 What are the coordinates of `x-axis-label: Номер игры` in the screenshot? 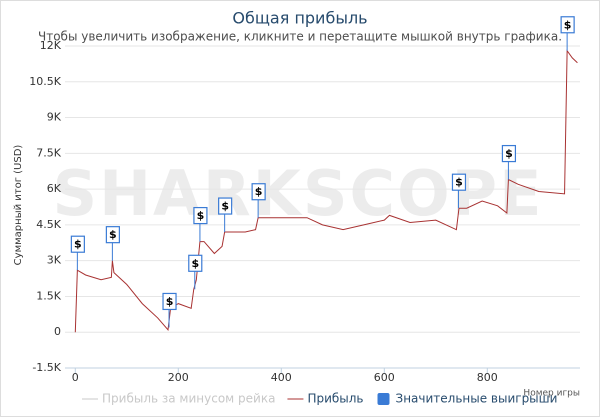 It's located at (551, 394).